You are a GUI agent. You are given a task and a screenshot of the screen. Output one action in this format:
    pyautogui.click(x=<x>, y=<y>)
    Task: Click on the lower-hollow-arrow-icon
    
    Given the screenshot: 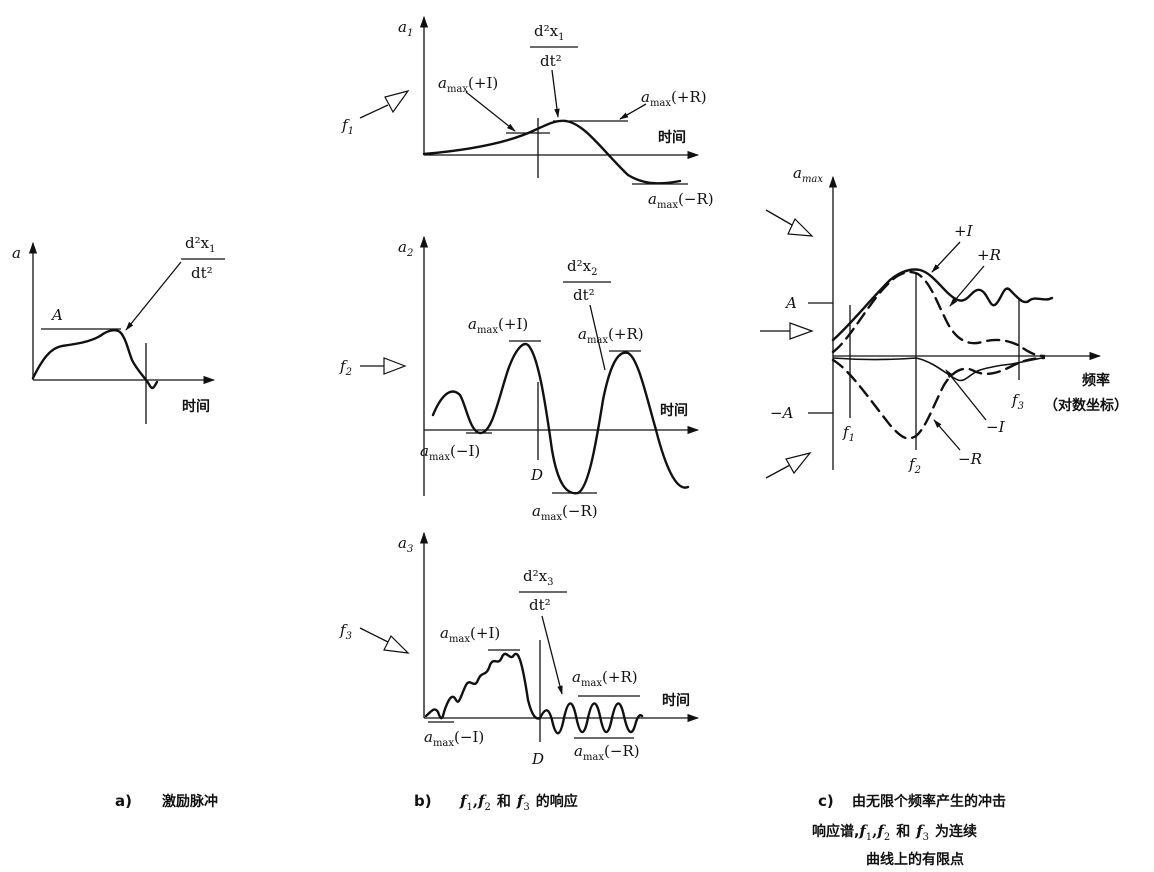 What is the action you would take?
    pyautogui.click(x=798, y=463)
    